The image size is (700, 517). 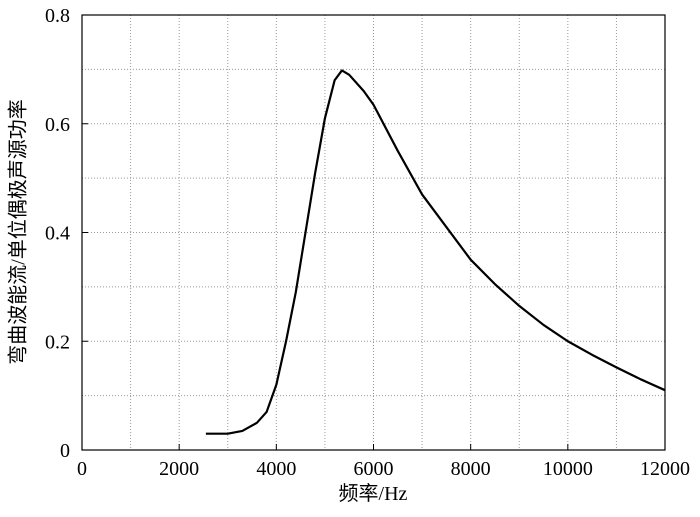 I want to click on x-axis-label: 频率/Hz, so click(x=373, y=493).